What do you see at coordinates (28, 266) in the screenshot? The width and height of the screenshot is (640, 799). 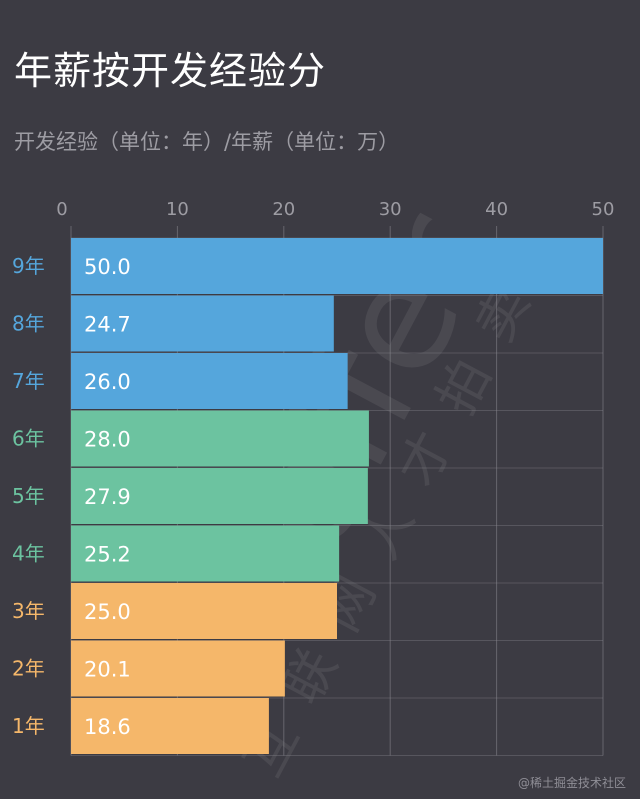 I see `category-label: 9年` at bounding box center [28, 266].